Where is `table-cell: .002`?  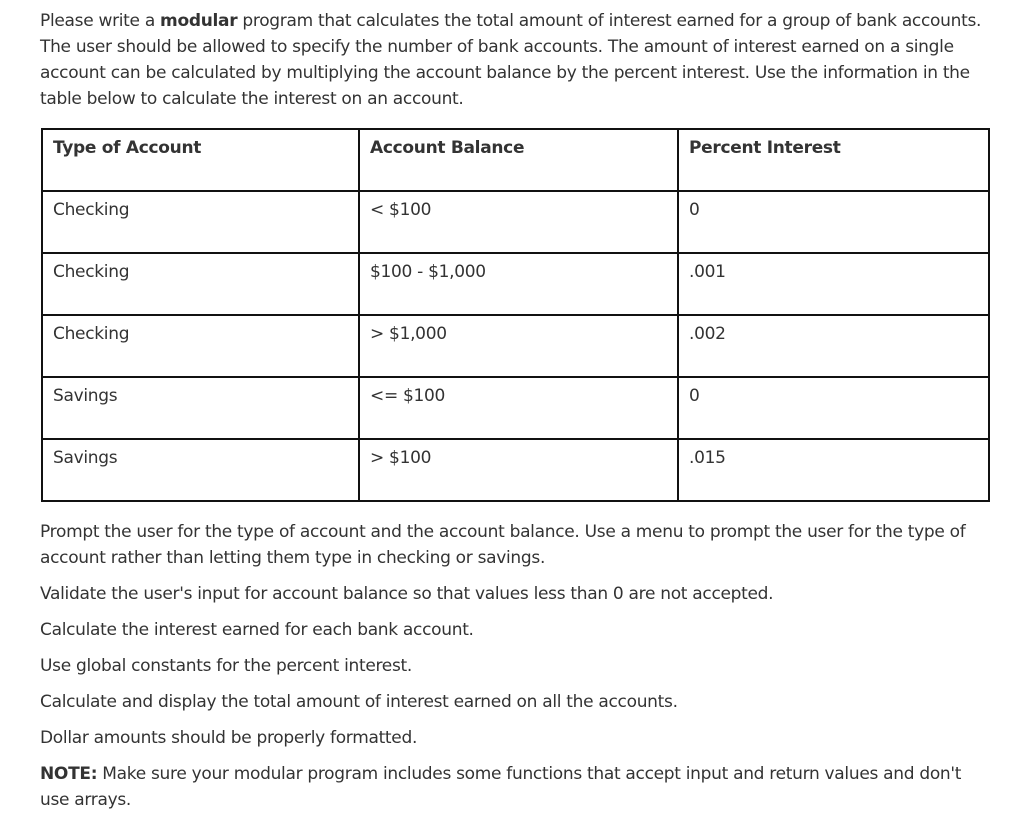
table-cell: .002 is located at coordinates (833, 346).